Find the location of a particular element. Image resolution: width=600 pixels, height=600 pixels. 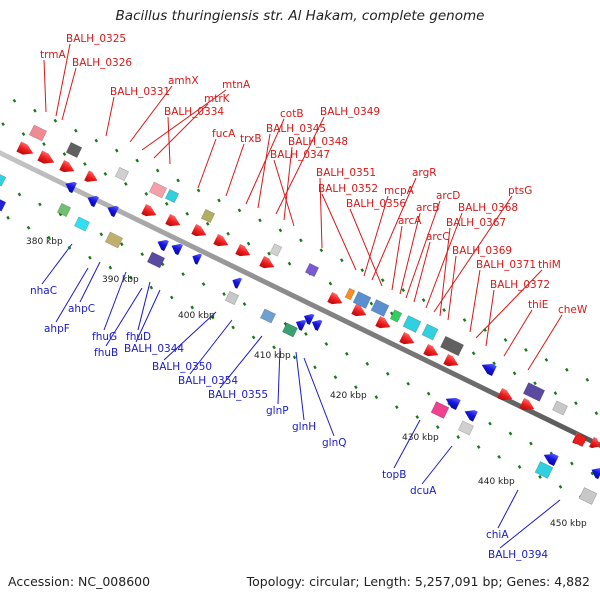

gene-label-amhx: amhX is located at coordinates (183, 81).